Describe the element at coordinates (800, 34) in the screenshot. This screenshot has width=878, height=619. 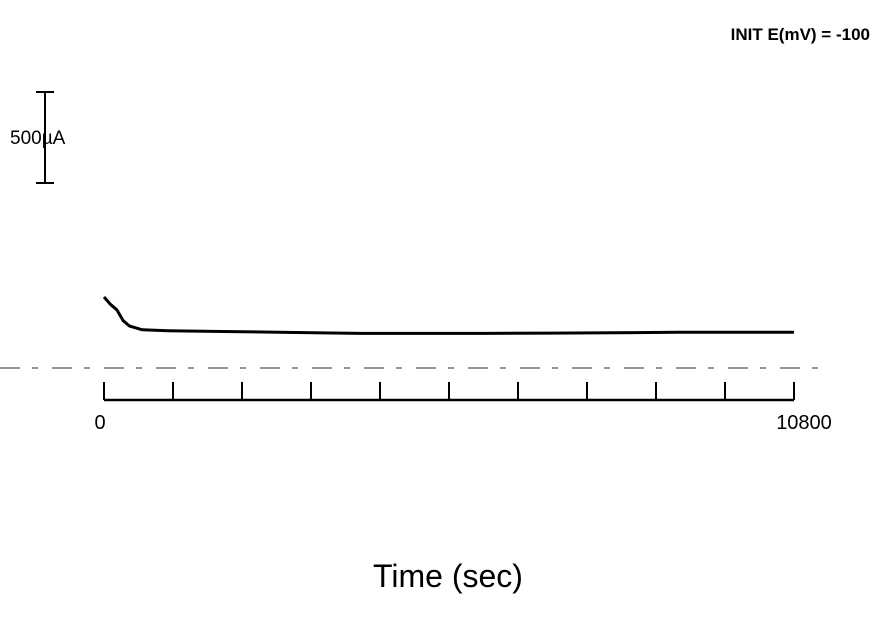
I see `init-potential-annotation: INIT E(mV) = -100` at that location.